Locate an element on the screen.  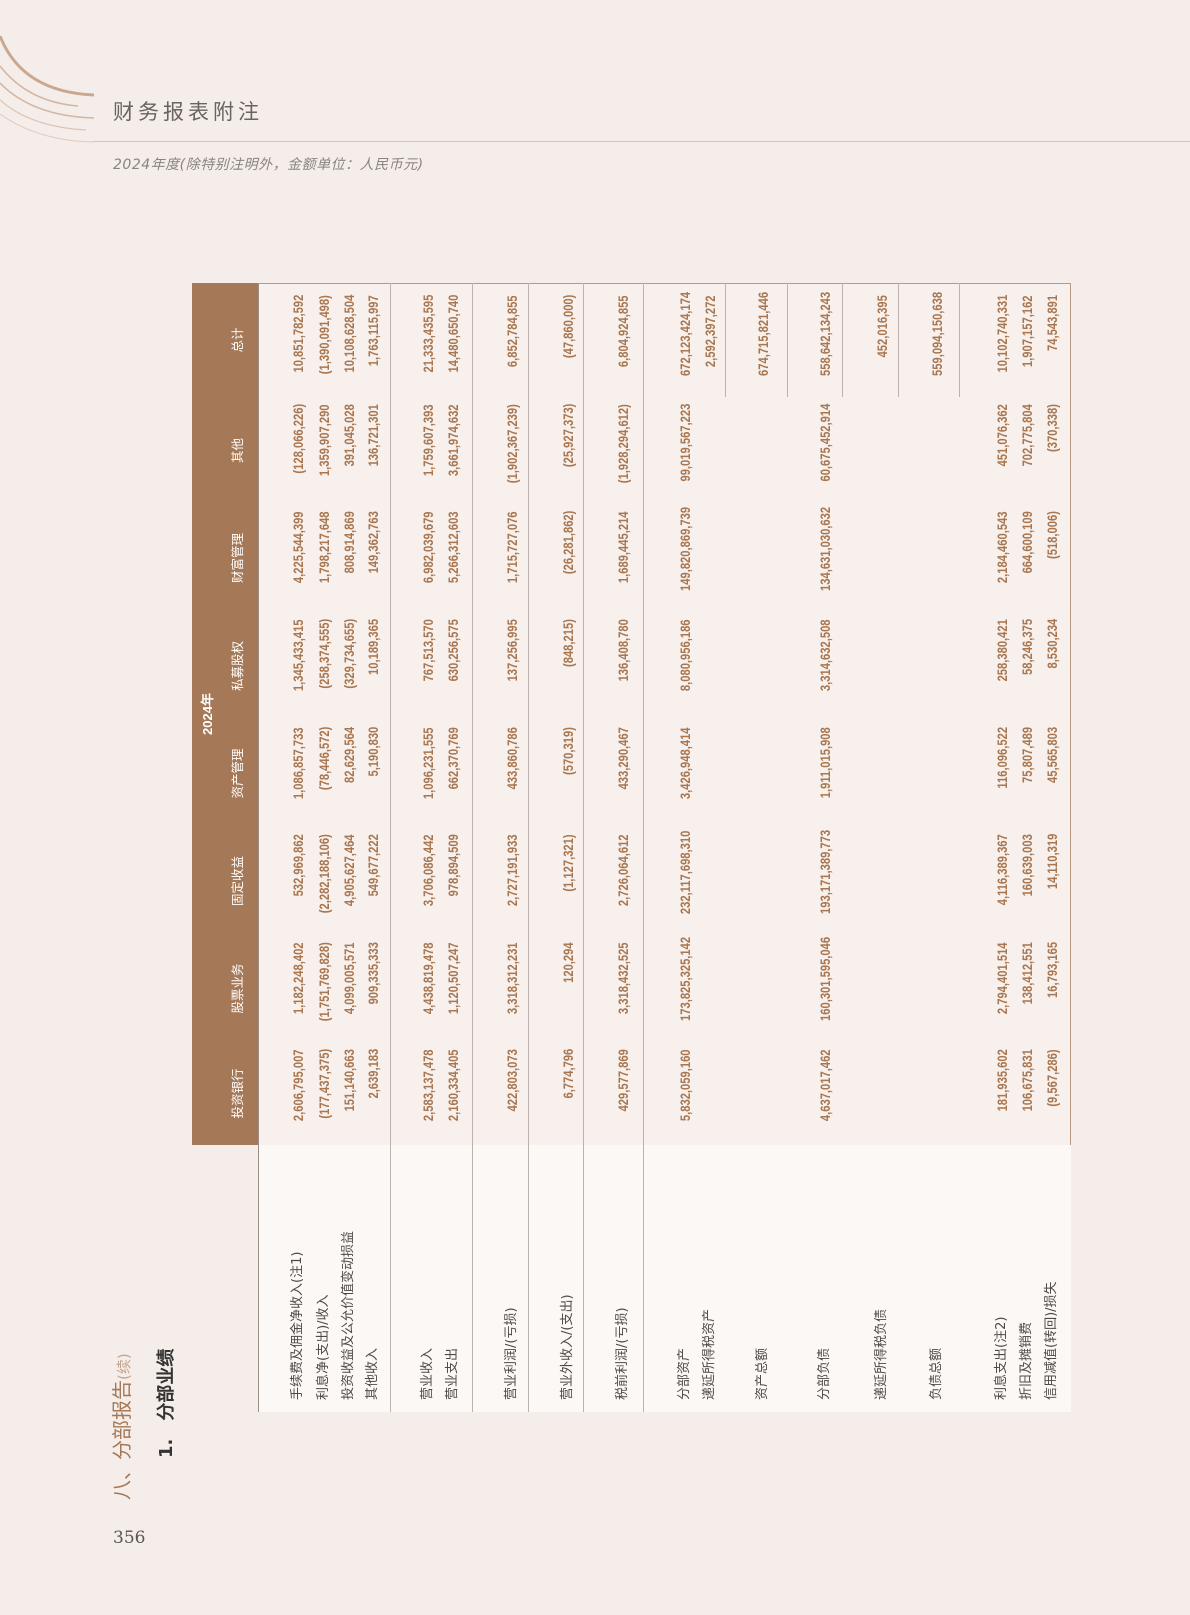
cell-value: 674,715,821,446 is located at coordinates (763, 333).